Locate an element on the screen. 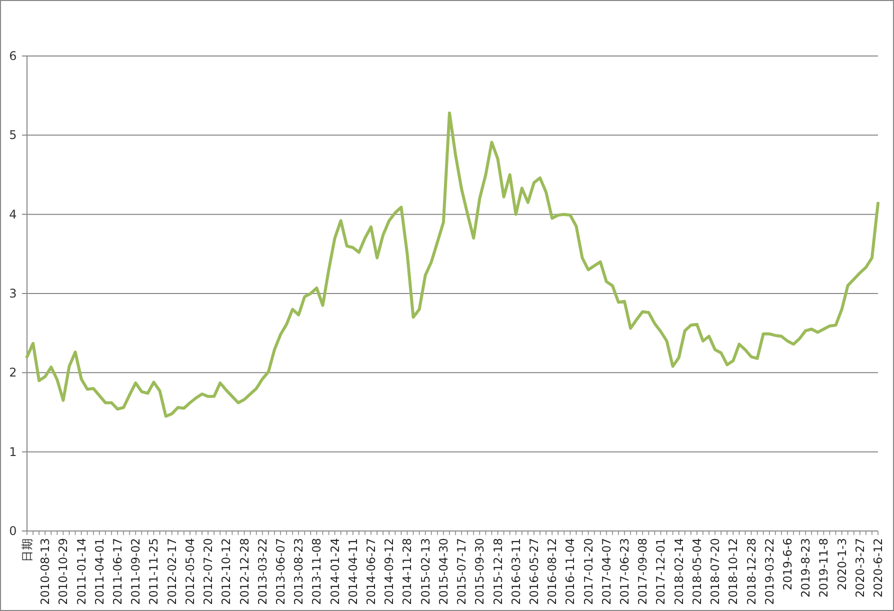  x-tick-label: 2019-11-8 is located at coordinates (823, 568).